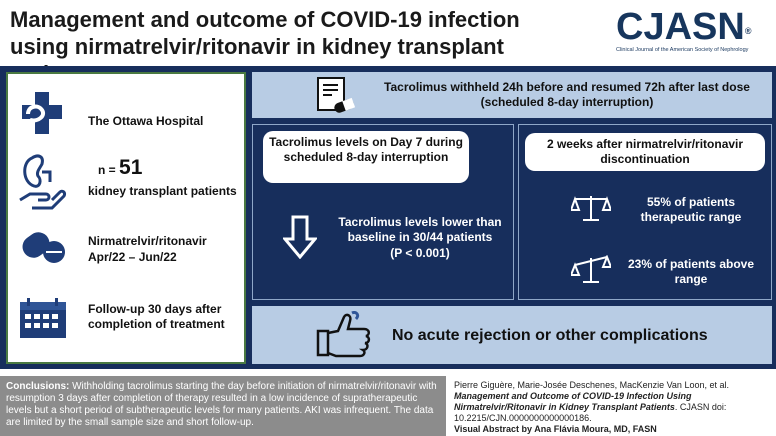 The image size is (776, 436). What do you see at coordinates (684, 27) in the screenshot?
I see `logo-text: CJASN®` at bounding box center [684, 27].